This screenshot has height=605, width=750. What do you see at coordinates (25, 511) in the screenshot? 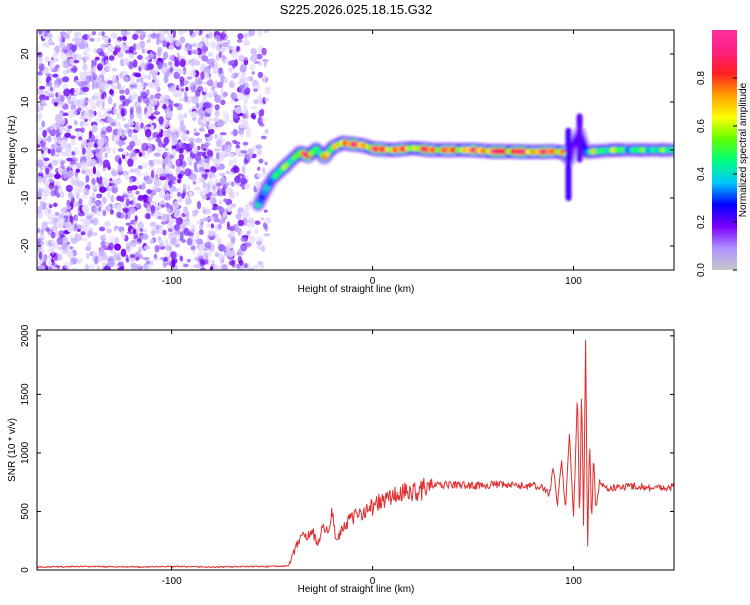
I see `snr-y-tick-label: 500` at bounding box center [25, 511].